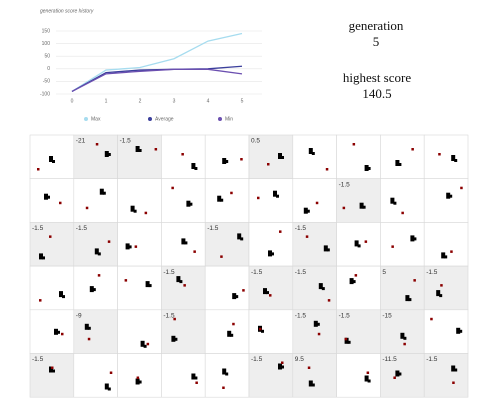 The width and height of the screenshot is (500, 416). What do you see at coordinates (384, 272) in the screenshot?
I see `cell-score: 5` at bounding box center [384, 272].